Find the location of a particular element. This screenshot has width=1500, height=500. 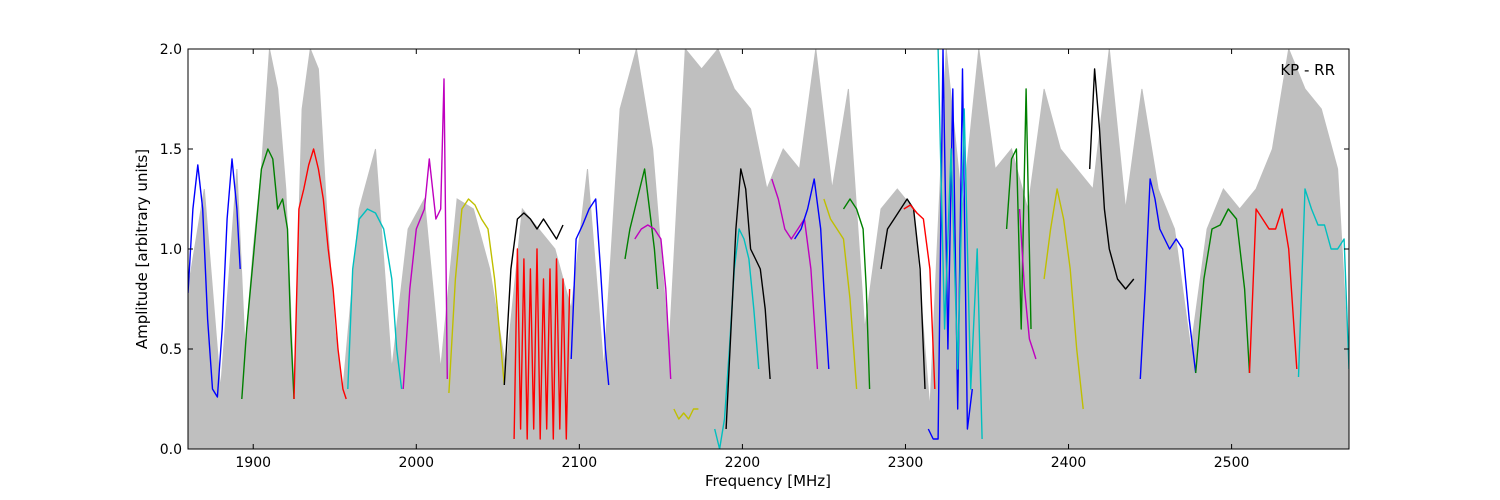

x-axis-label: Frequency [MHz] is located at coordinates (768, 481).